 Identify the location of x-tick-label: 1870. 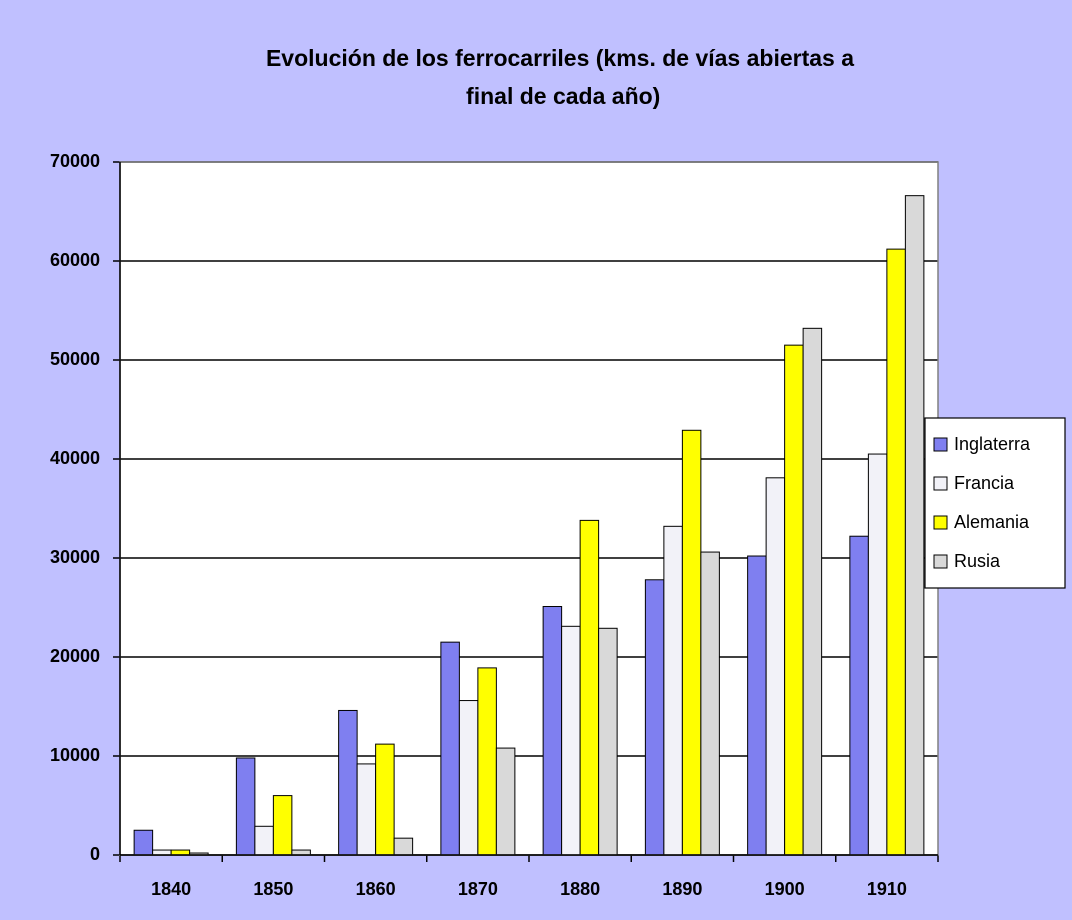
(478, 889).